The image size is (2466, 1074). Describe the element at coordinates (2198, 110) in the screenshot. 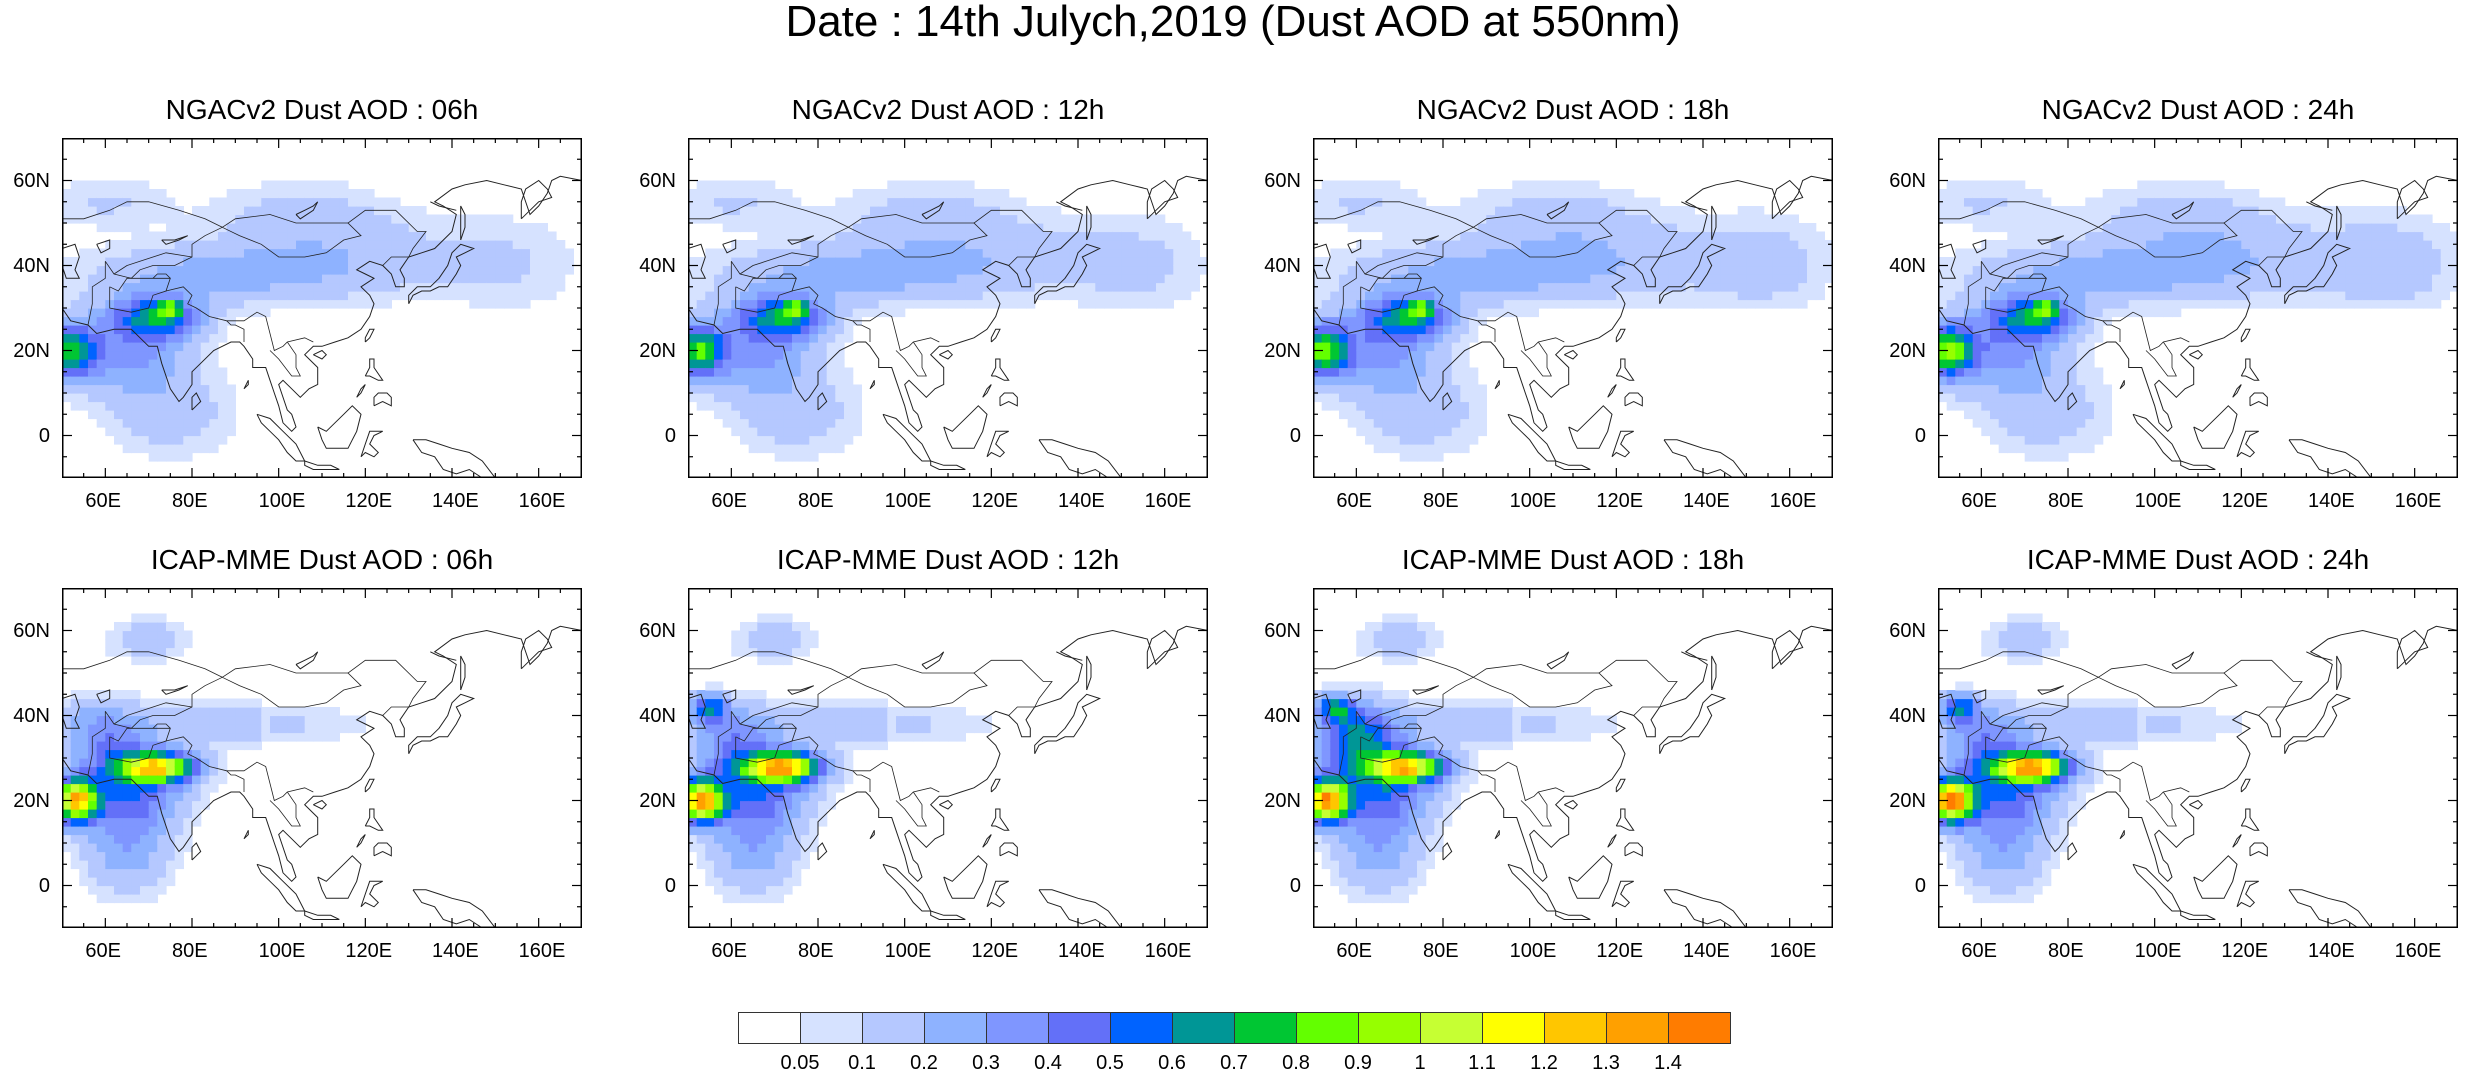

I see `panel-title: NGACv2 Dust AOD : 24h` at that location.